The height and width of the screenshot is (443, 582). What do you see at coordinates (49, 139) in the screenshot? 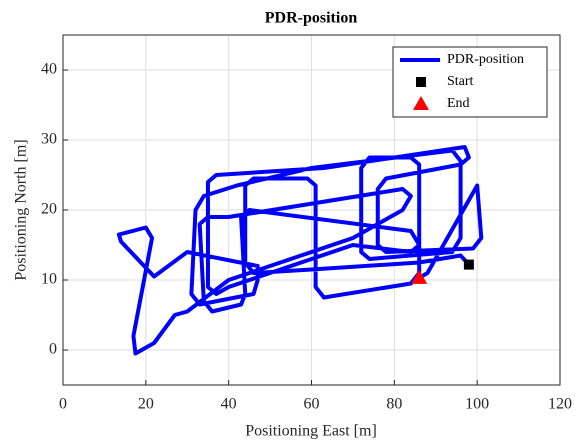
I see `y-tick-label: 30` at bounding box center [49, 139].